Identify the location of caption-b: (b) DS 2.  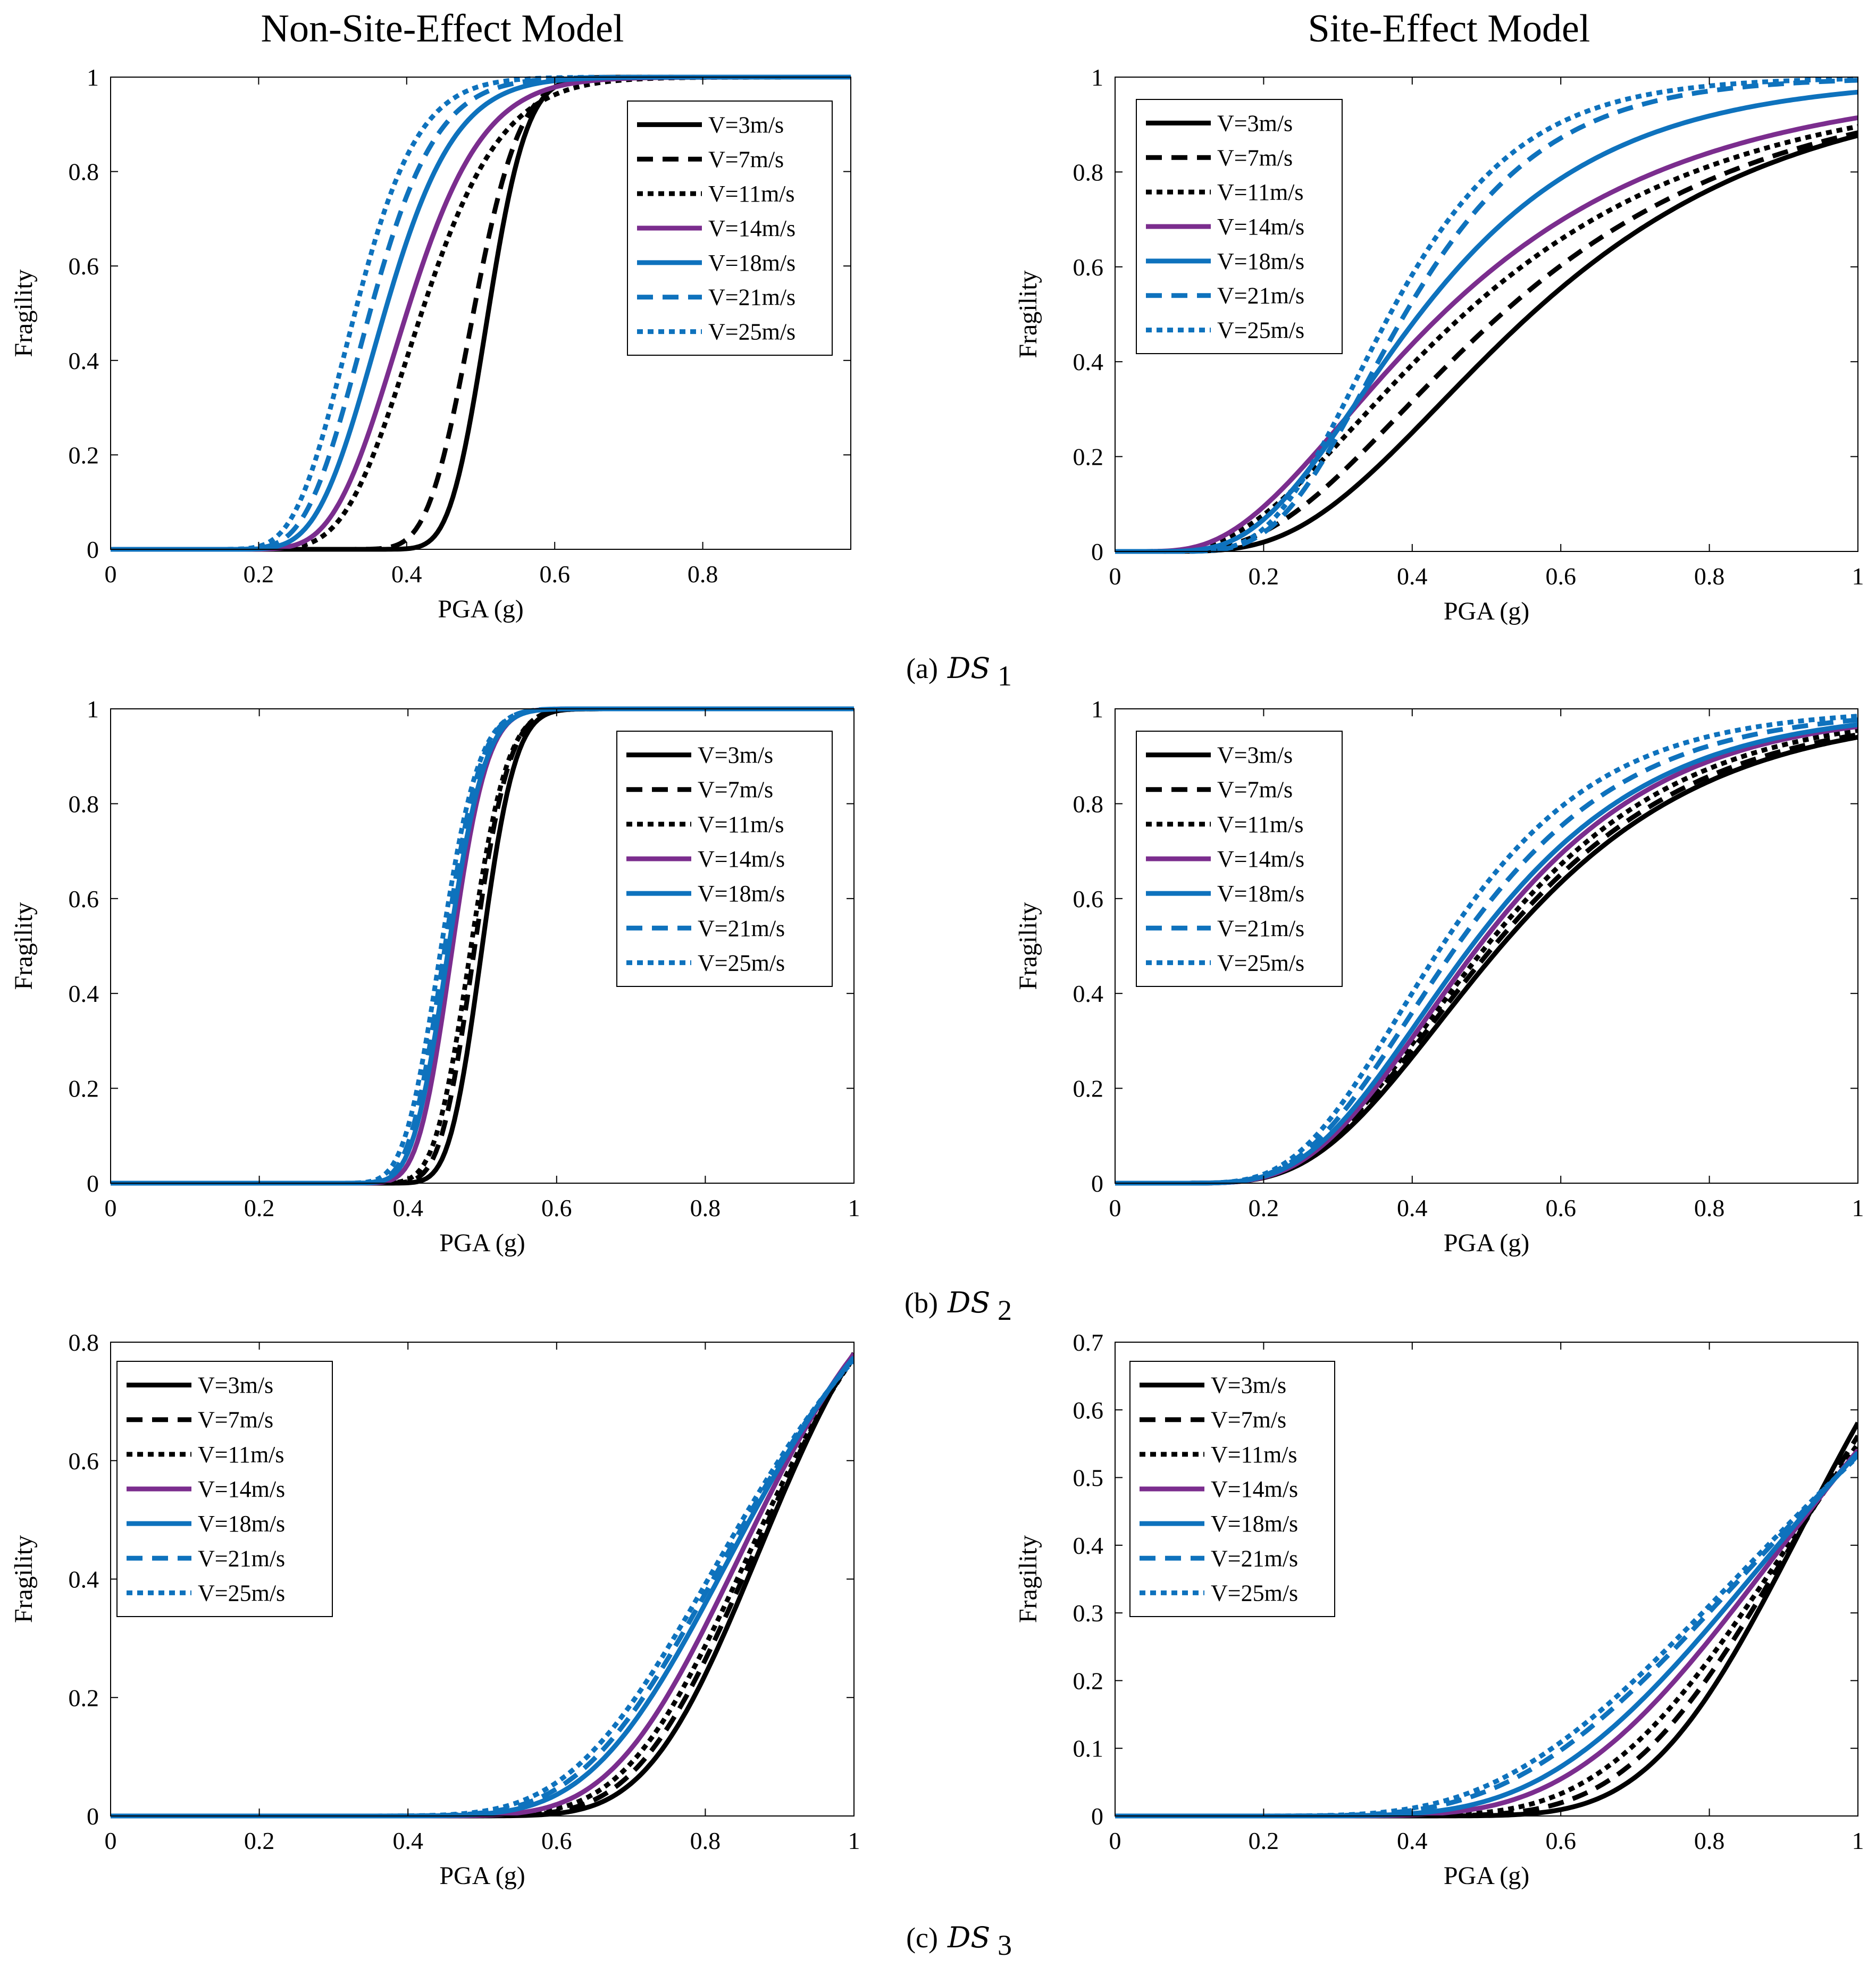
(958, 1306).